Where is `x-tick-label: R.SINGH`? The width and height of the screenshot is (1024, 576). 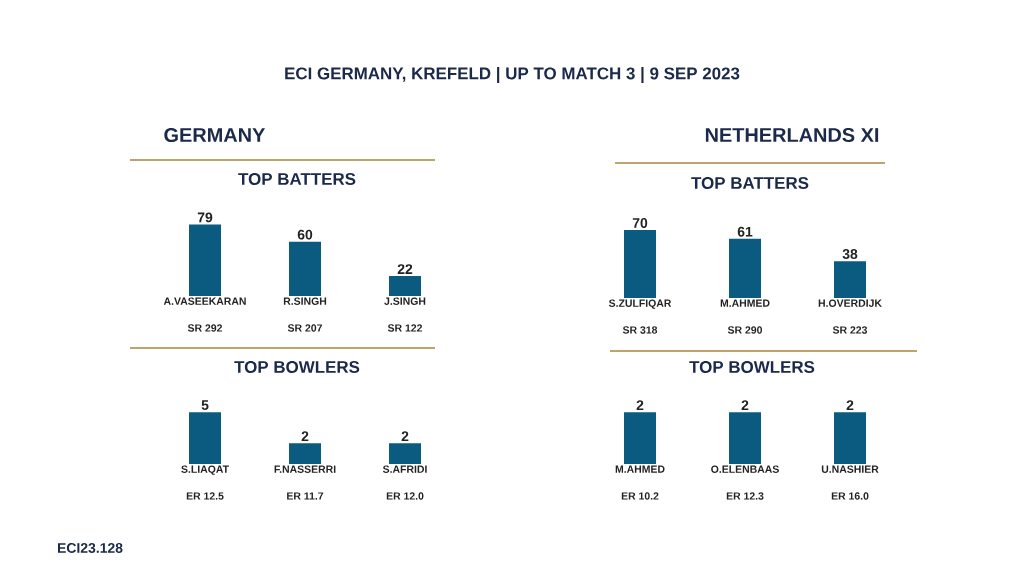 x-tick-label: R.SINGH is located at coordinates (305, 301).